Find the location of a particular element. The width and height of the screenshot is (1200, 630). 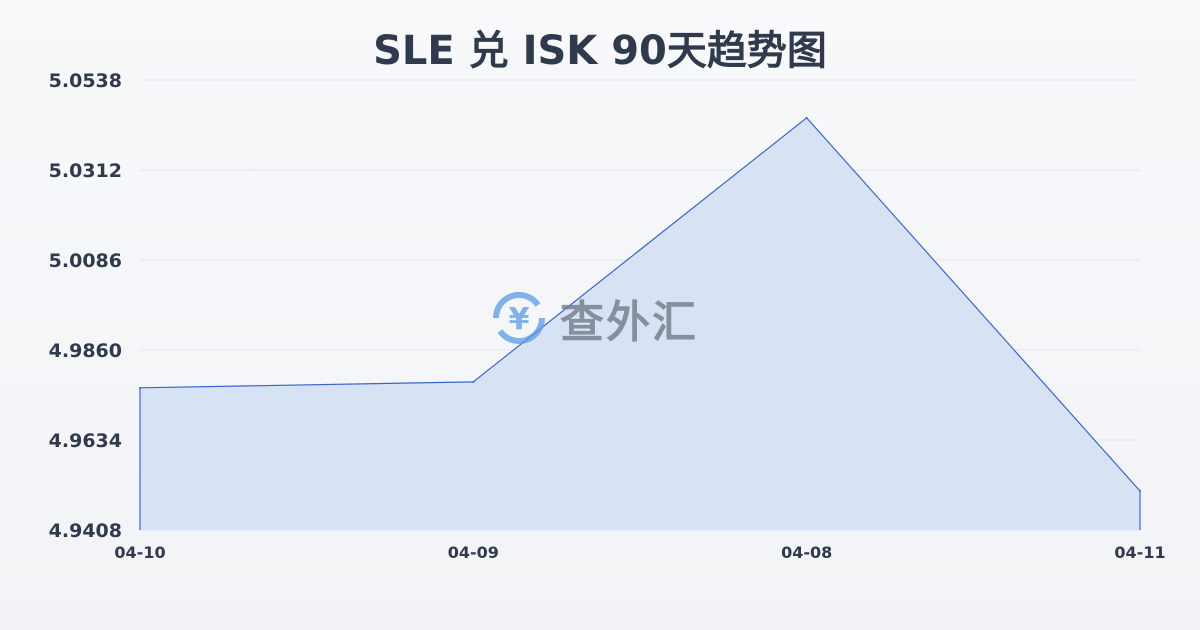

y-tick-label: 4.9634 is located at coordinates (85, 441).